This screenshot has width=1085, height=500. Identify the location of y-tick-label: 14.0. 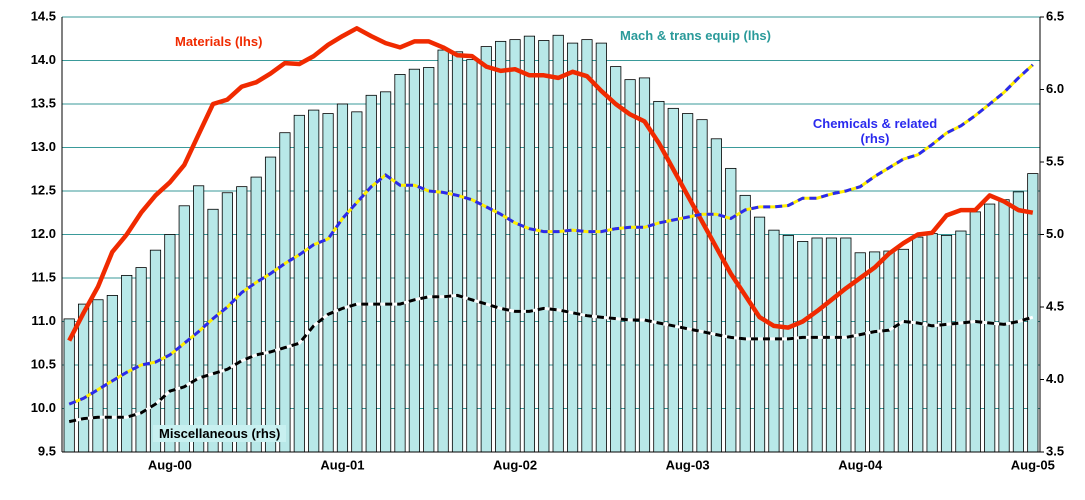
(43, 59).